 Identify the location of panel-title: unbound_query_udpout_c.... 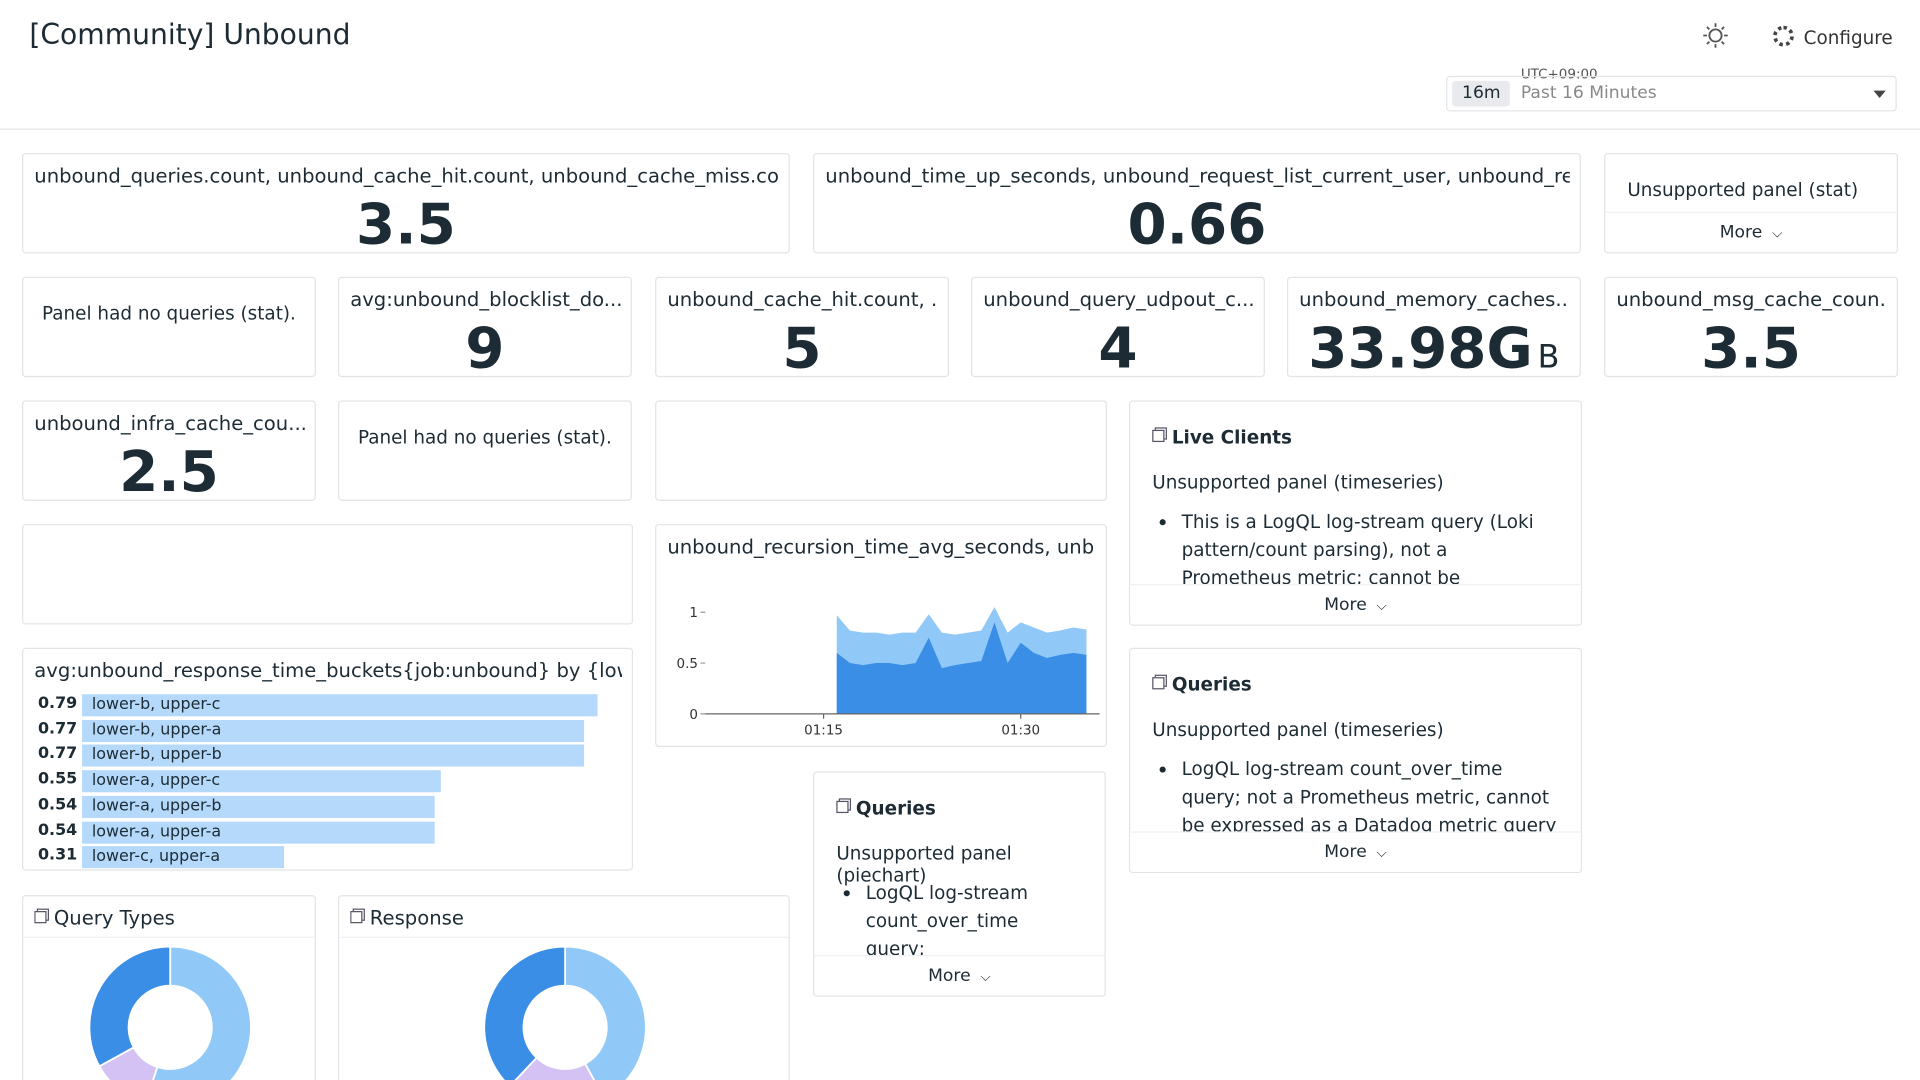
(1118, 299).